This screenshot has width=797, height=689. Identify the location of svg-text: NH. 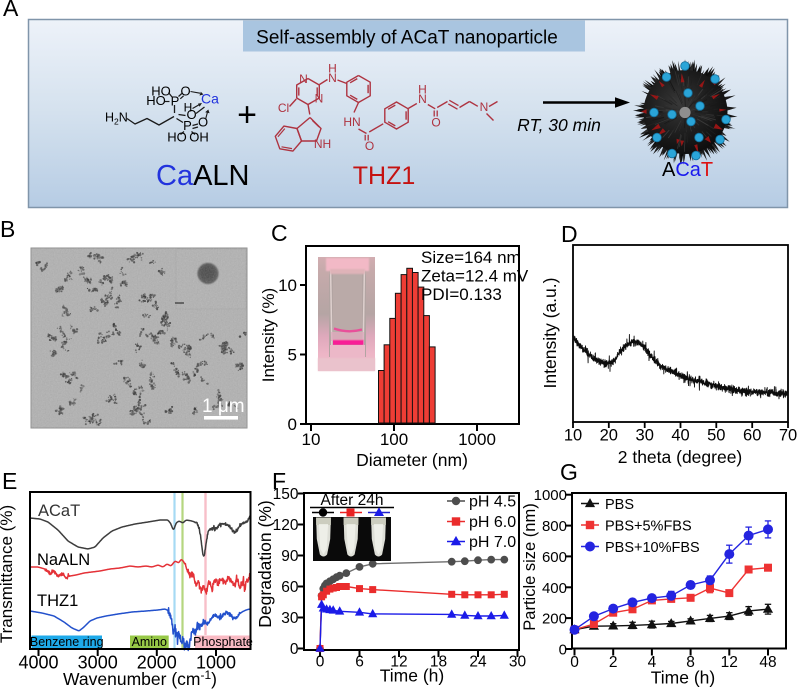
(322, 144).